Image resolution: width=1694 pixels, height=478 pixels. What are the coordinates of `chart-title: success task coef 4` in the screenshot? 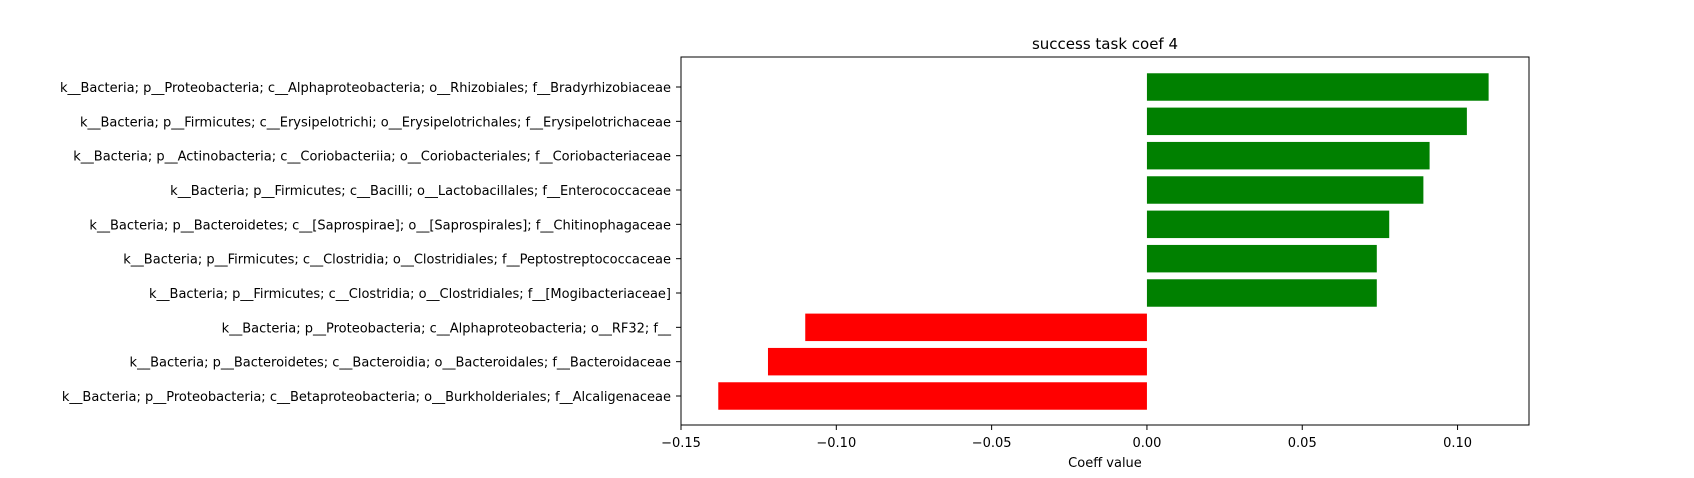 It's located at (1105, 44).